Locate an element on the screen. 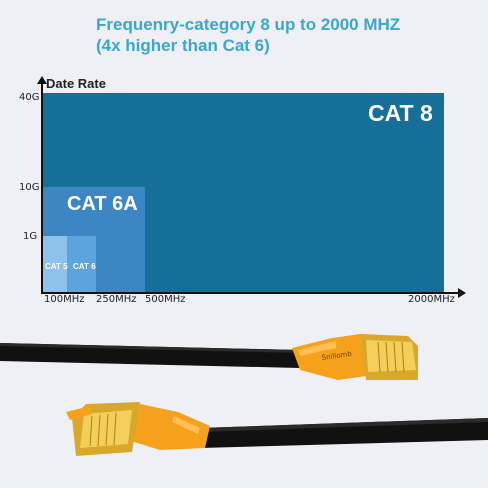 The height and width of the screenshot is (488, 488). chart-title-line1: Frequenry-category 8 up to 2000 MHZ is located at coordinates (248, 24).